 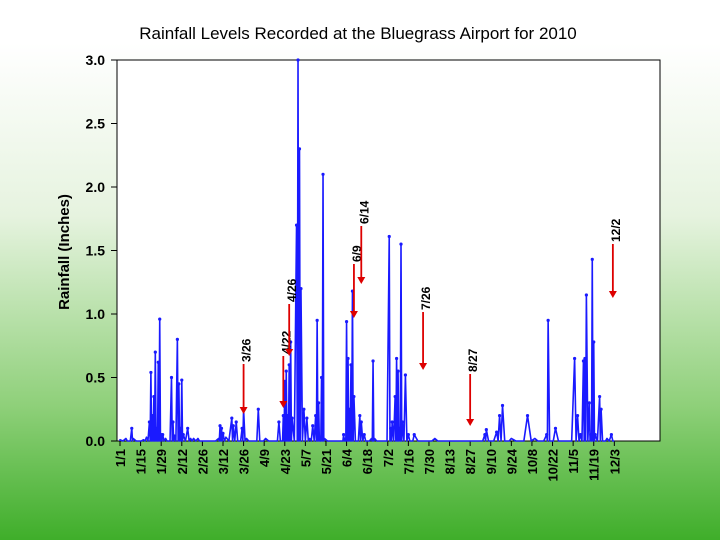 What do you see at coordinates (120, 458) in the screenshot?
I see `x-tick-label: 1/1` at bounding box center [120, 458].